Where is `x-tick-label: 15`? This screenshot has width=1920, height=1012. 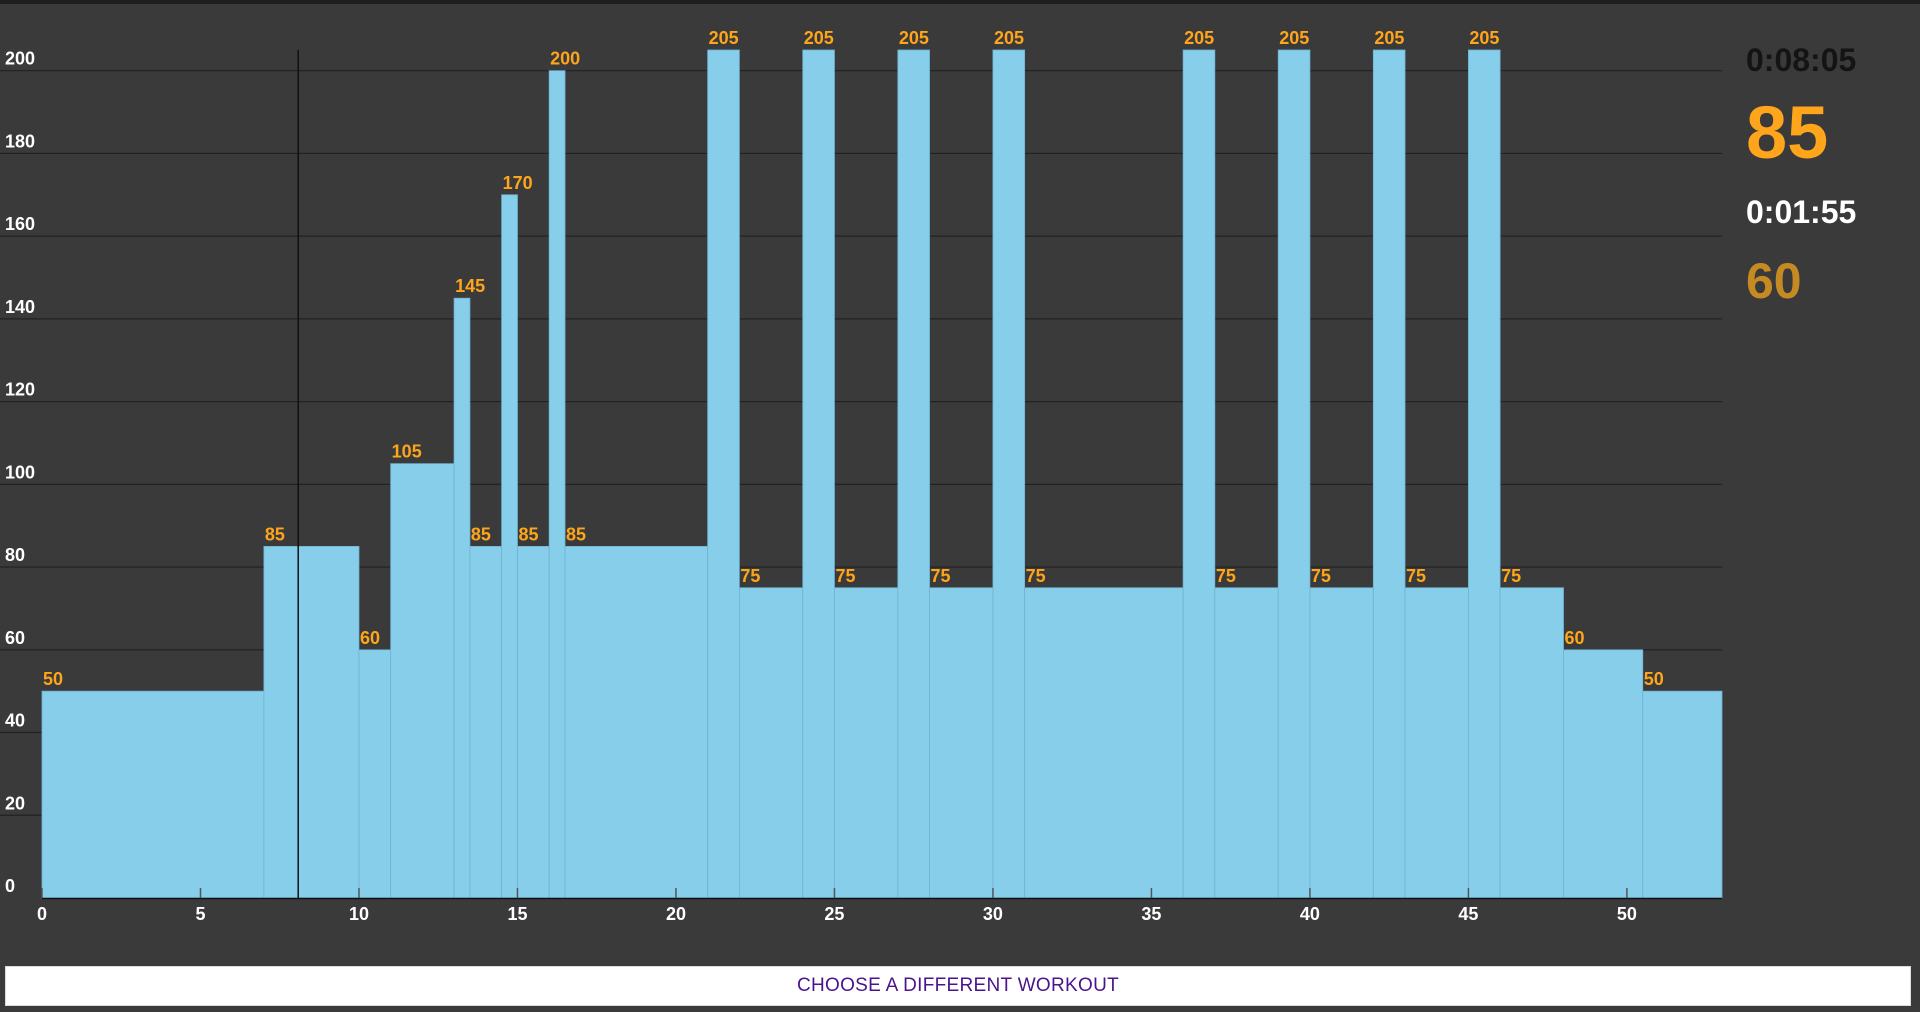 x-tick-label: 15 is located at coordinates (517, 914).